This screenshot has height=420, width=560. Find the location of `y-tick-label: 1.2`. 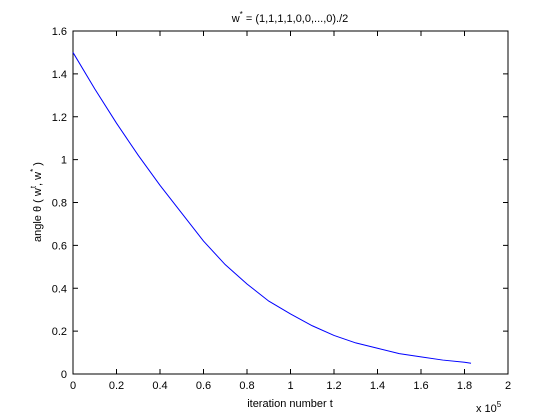

y-tick-label: 1.2 is located at coordinates (59, 118).